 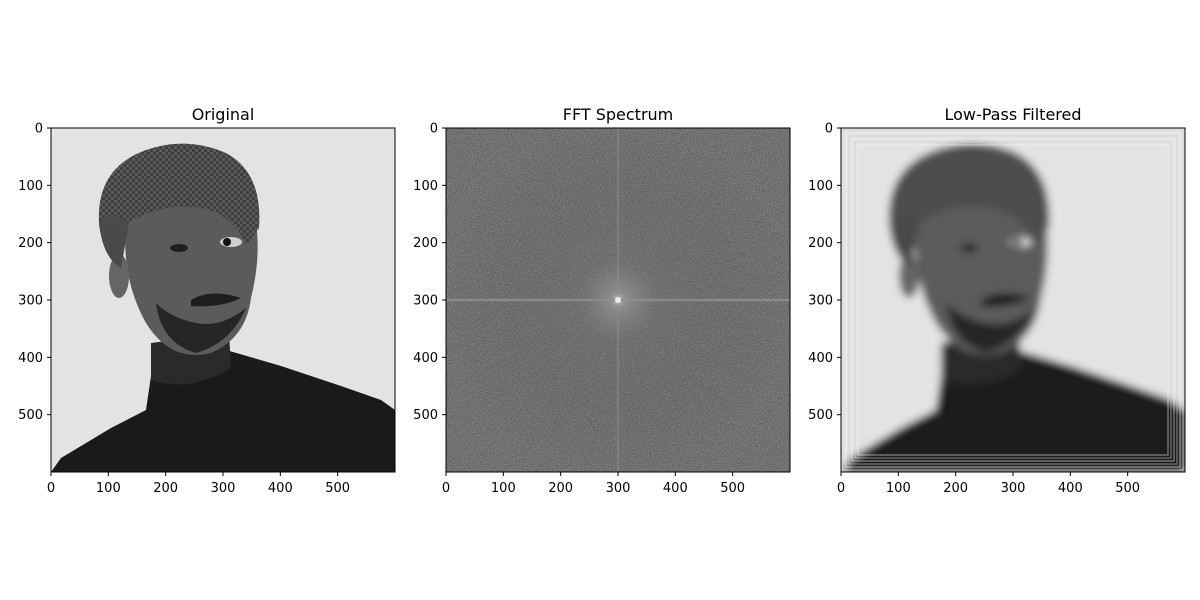 I want to click on panel-title: Low-Pass Filtered, so click(x=1012, y=114).